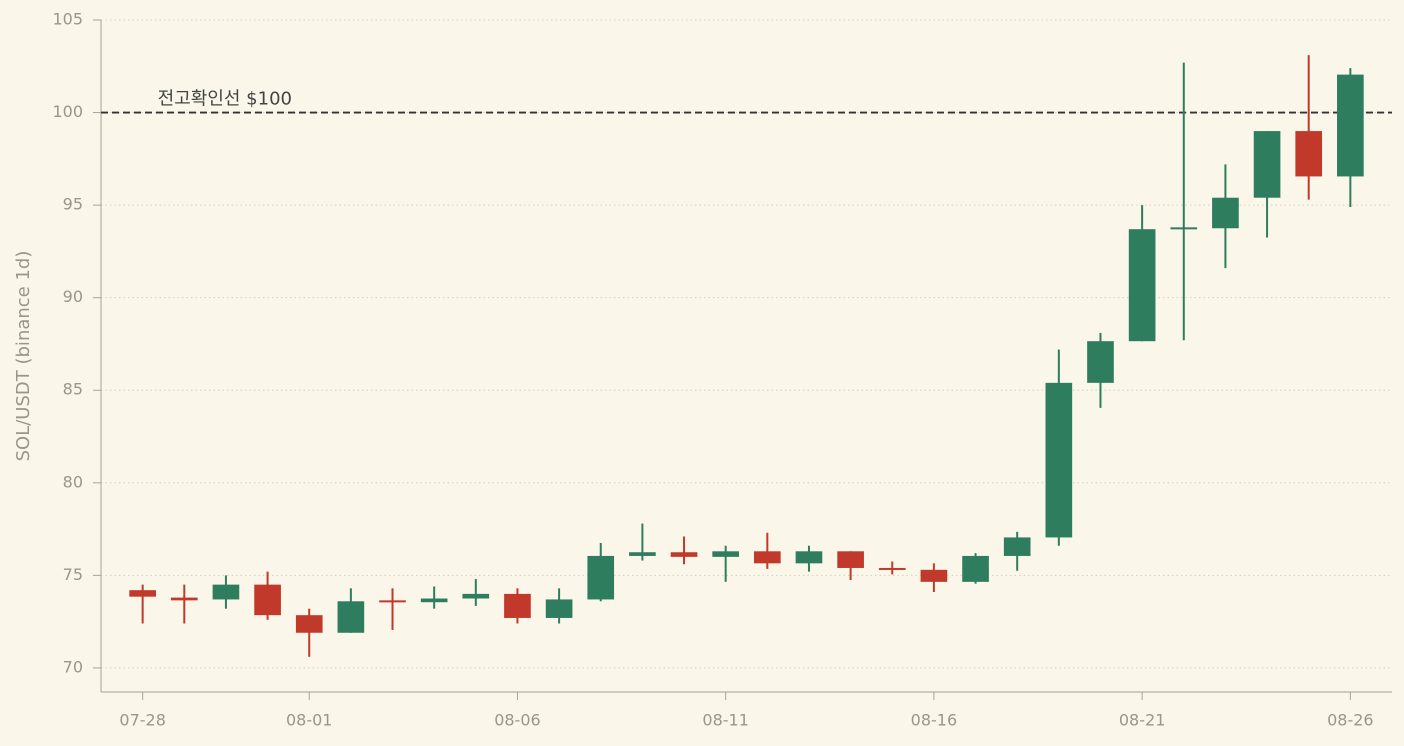 This screenshot has width=1404, height=746. Describe the element at coordinates (67, 111) in the screenshot. I see `y-tick-label: 100` at that location.